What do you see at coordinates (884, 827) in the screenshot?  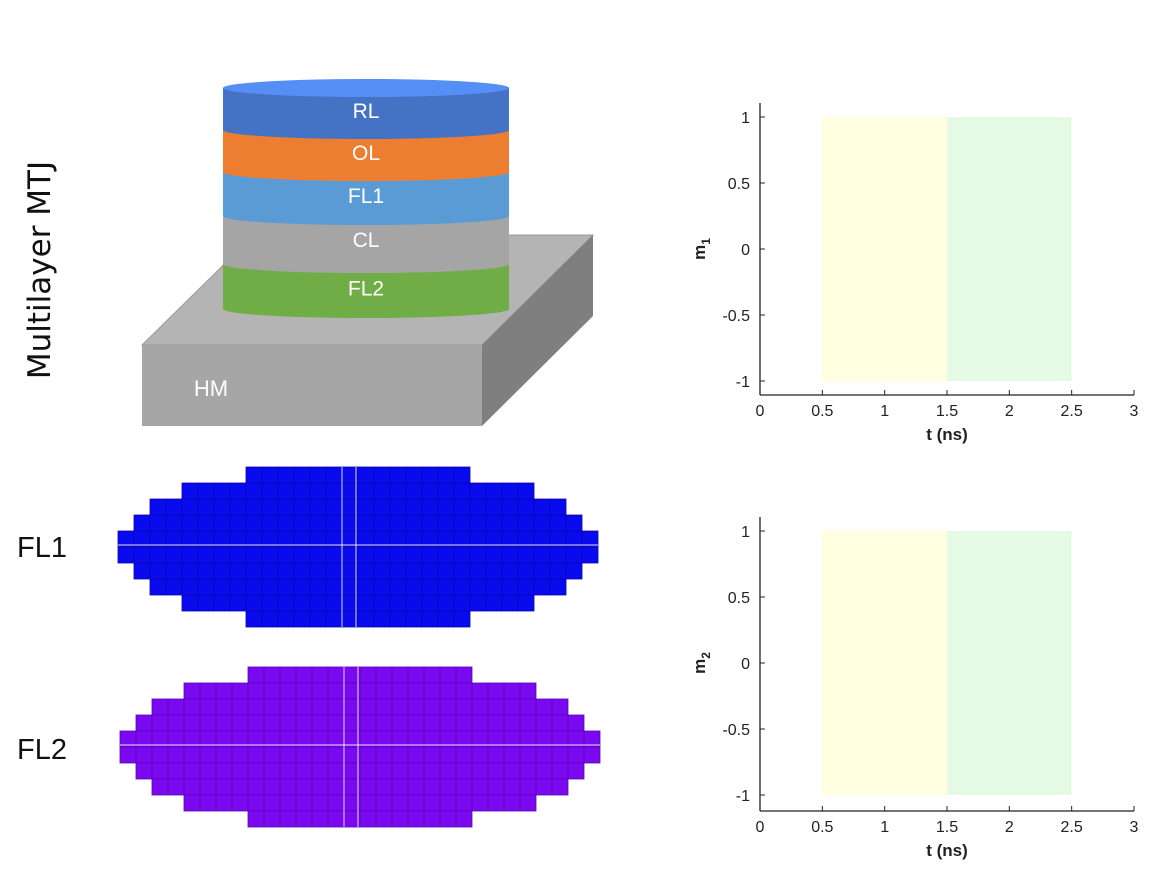 I see `x-tick-label: 1` at bounding box center [884, 827].